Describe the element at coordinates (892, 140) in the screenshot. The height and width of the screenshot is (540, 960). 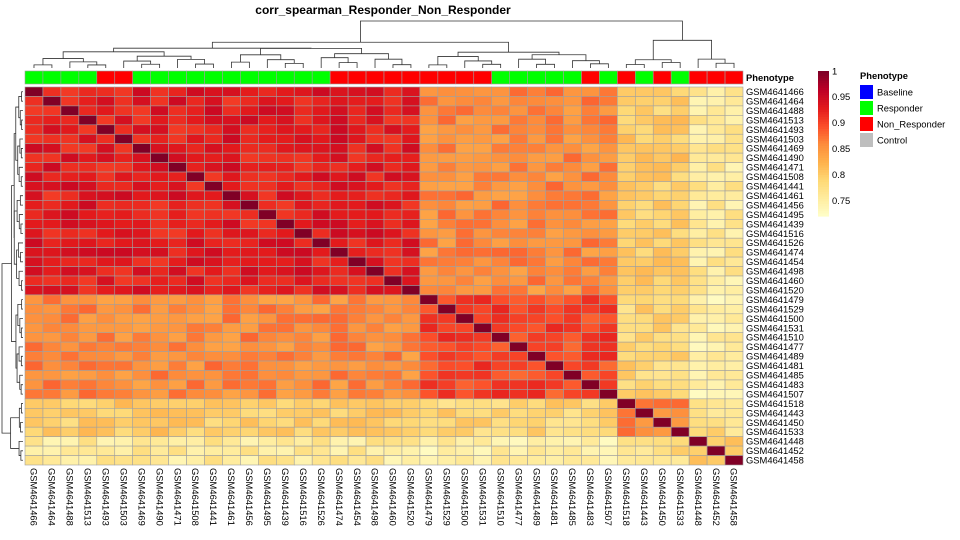
I see `legend-item-label: Control` at that location.